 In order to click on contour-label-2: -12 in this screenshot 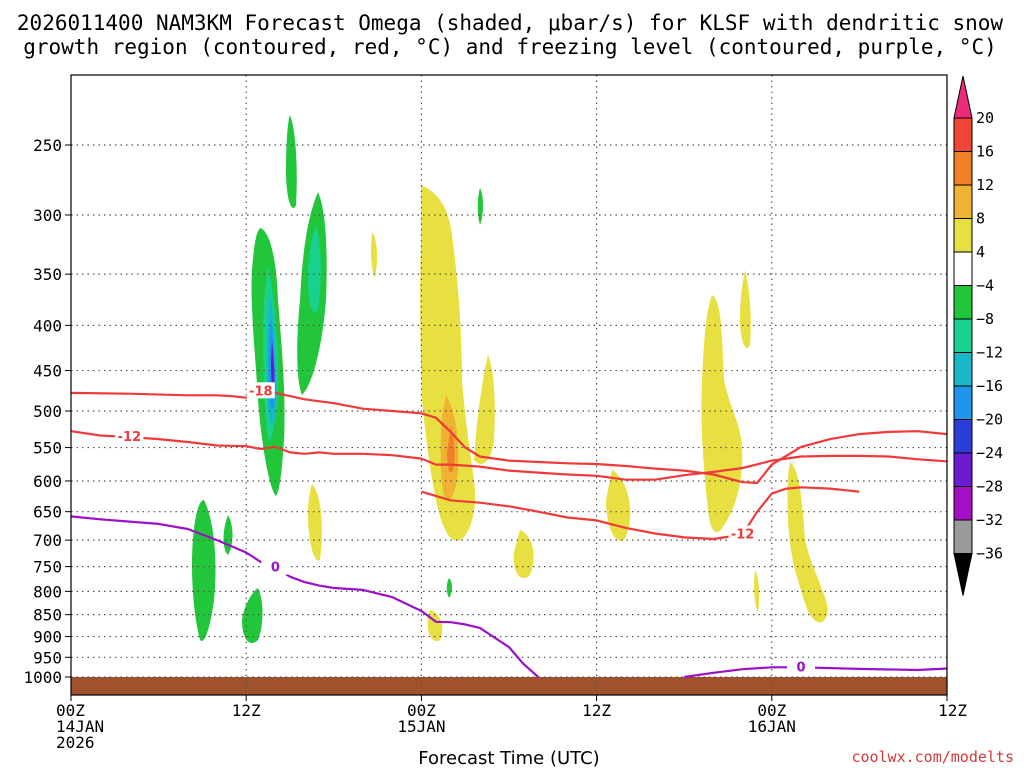, I will do `click(743, 535)`.